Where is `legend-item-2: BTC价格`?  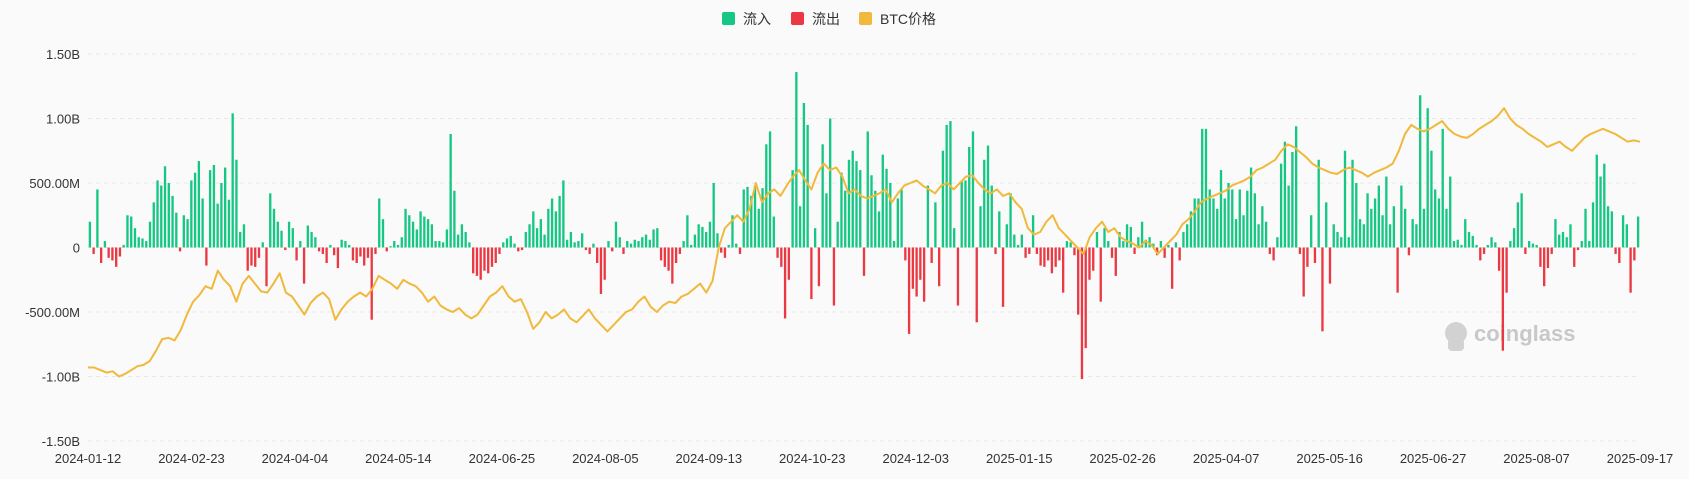 legend-item-2: BTC价格 is located at coordinates (897, 19).